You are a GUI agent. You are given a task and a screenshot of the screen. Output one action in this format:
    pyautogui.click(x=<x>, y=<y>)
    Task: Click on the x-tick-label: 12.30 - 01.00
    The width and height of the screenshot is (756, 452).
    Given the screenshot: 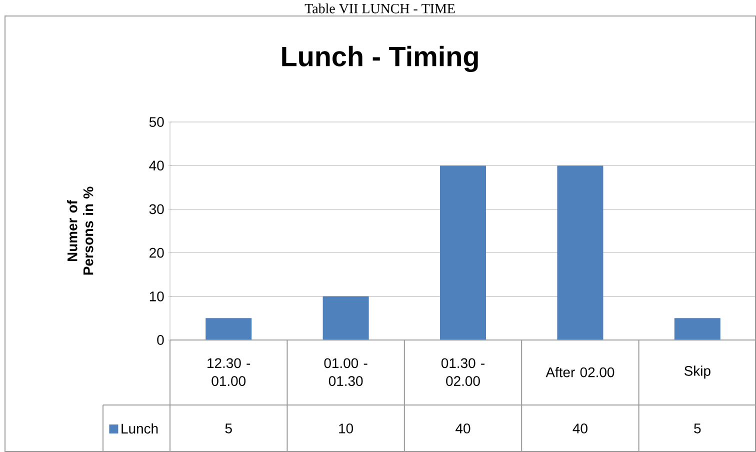 What is the action you would take?
    pyautogui.click(x=229, y=372)
    